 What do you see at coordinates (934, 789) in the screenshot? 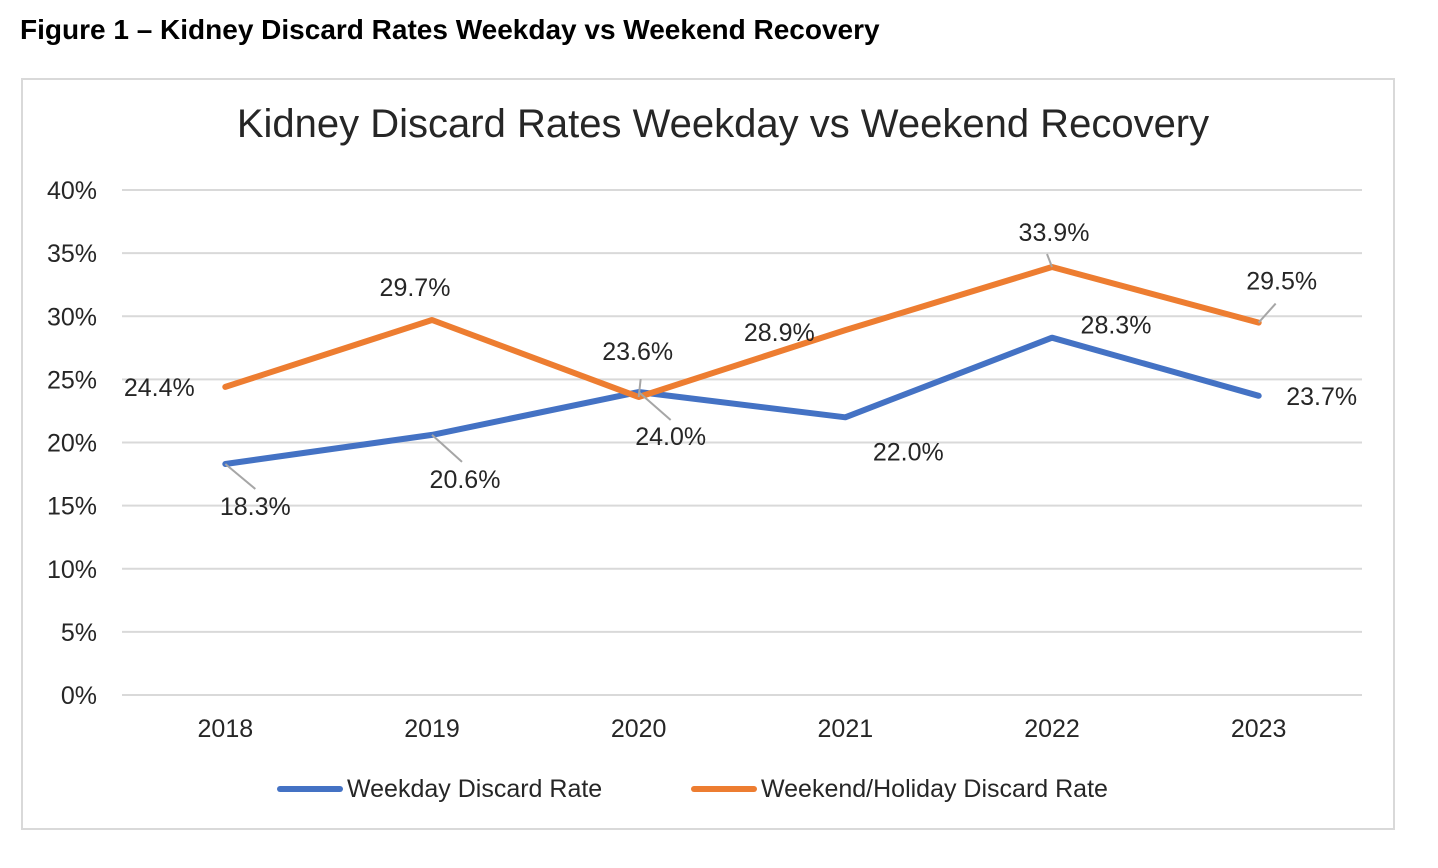
I see `legend-label: Weekend/Holiday Discard Rate` at bounding box center [934, 789].